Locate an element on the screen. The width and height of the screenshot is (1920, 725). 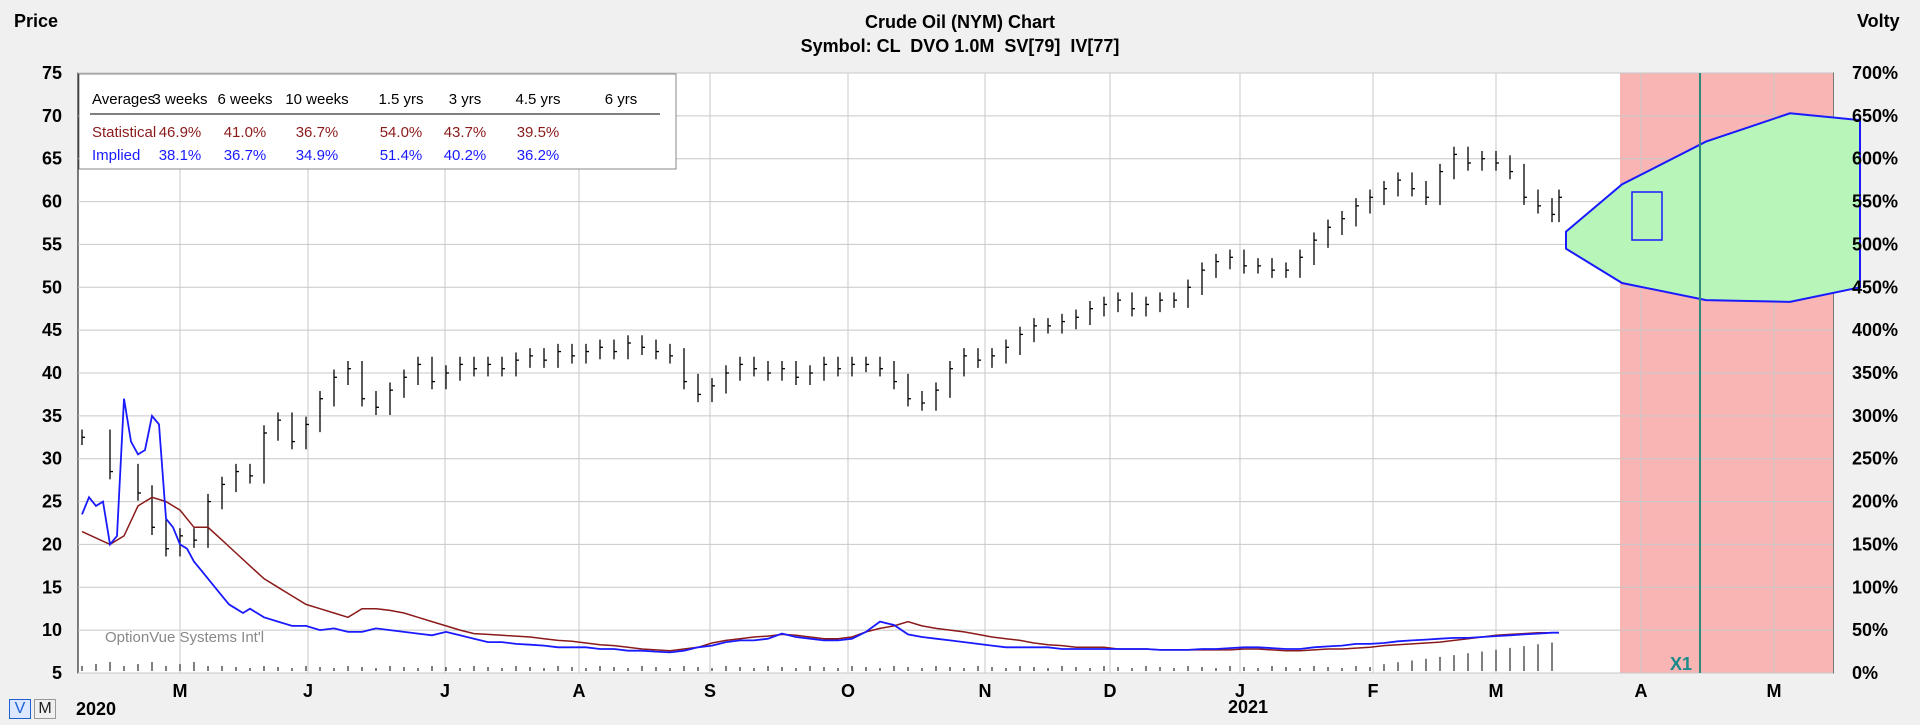
view-mode-v-button: V is located at coordinates (20, 709).